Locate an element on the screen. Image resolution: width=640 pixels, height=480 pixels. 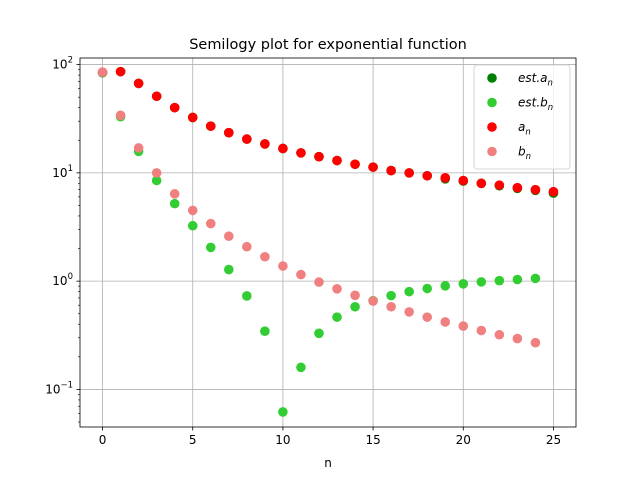
legend-label: est.bn is located at coordinates (535, 105).